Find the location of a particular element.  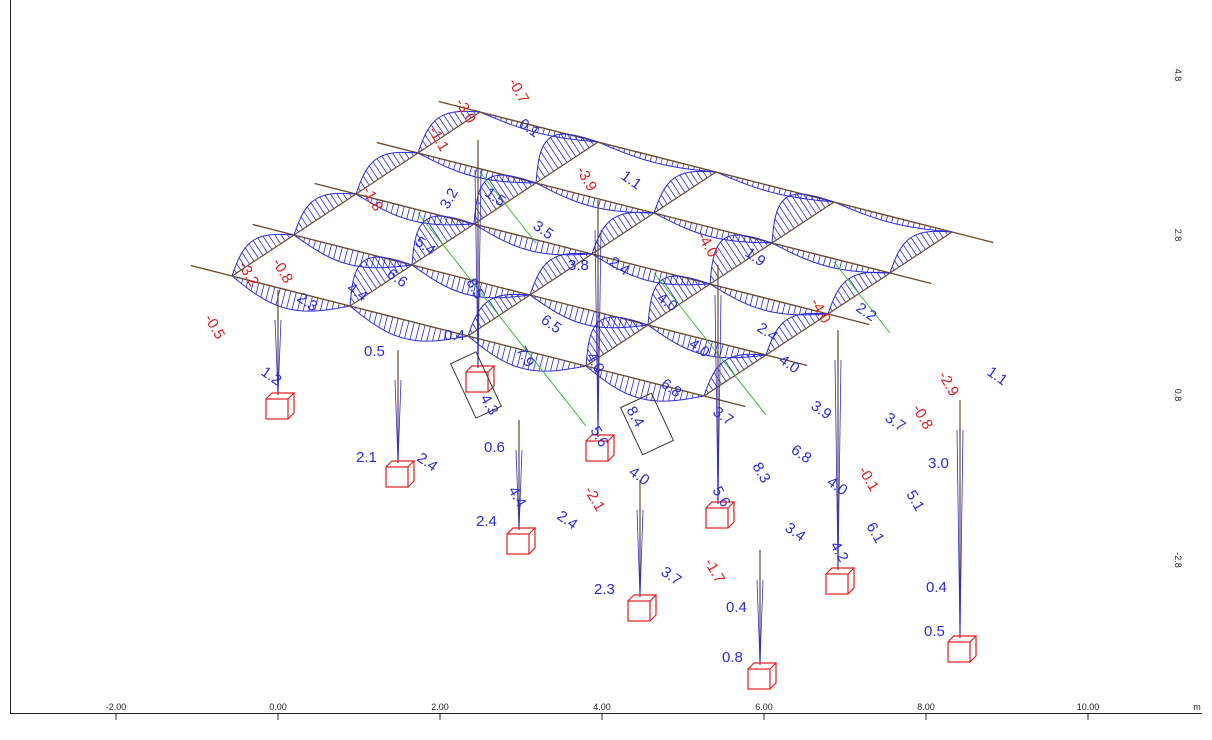

section-marker is located at coordinates (476, 385).